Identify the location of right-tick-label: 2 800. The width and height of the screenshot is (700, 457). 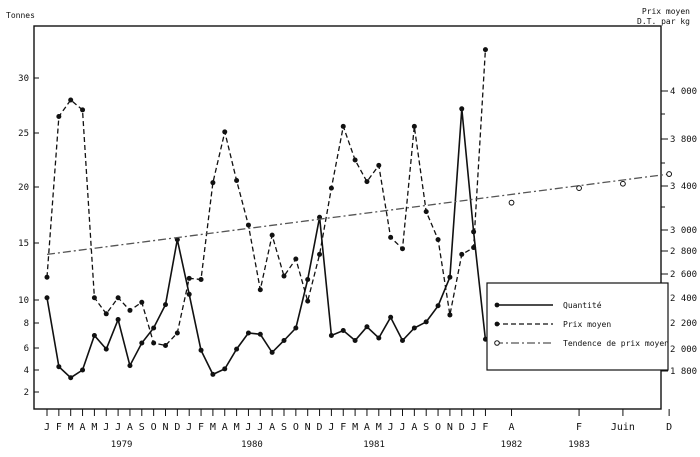
(683, 252).